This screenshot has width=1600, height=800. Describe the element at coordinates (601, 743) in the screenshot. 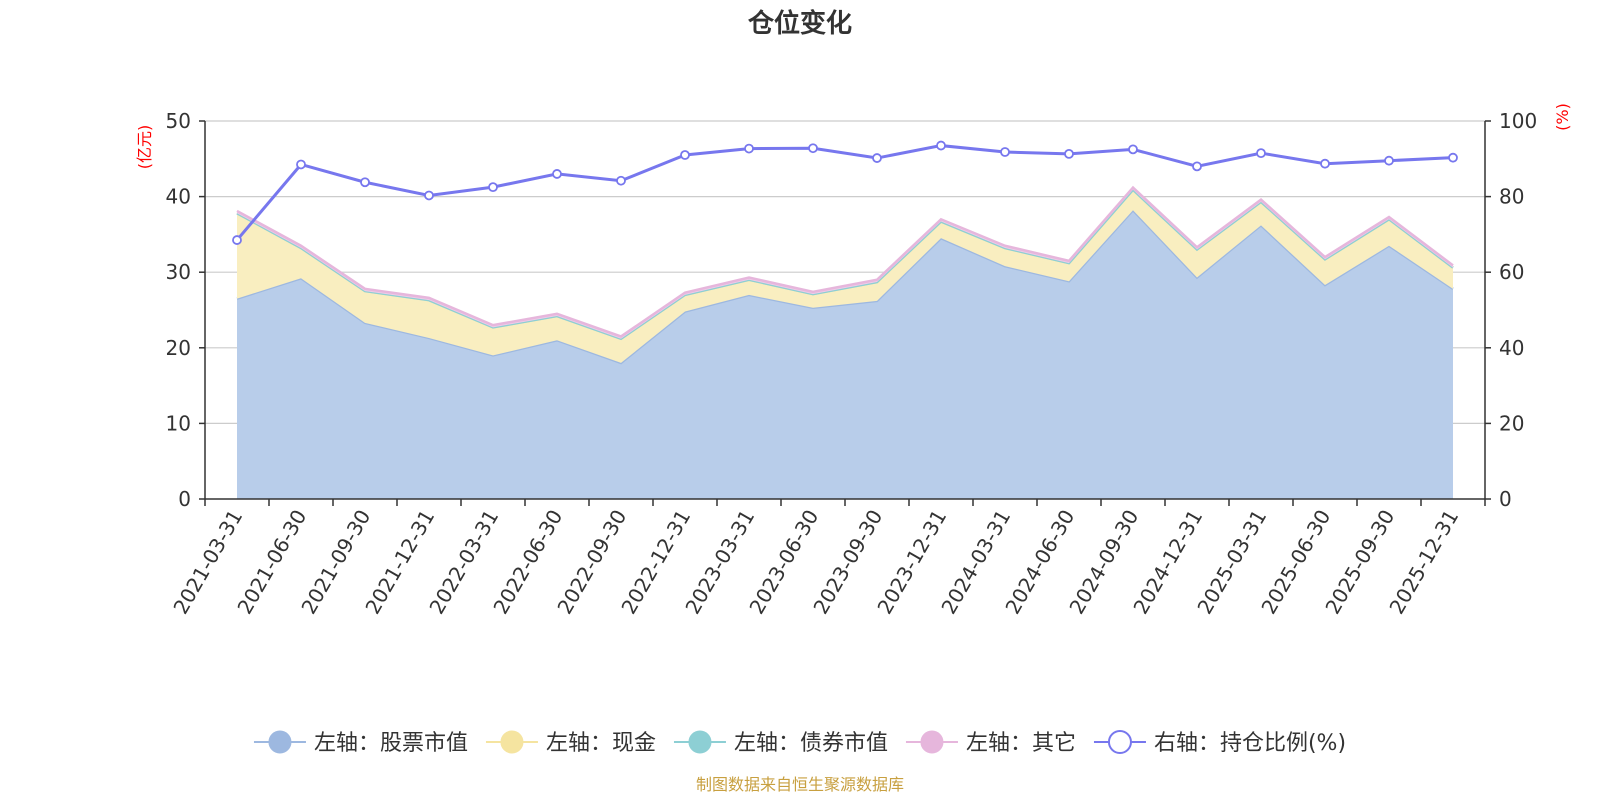

I see `legend-label: 左轴：现金` at that location.